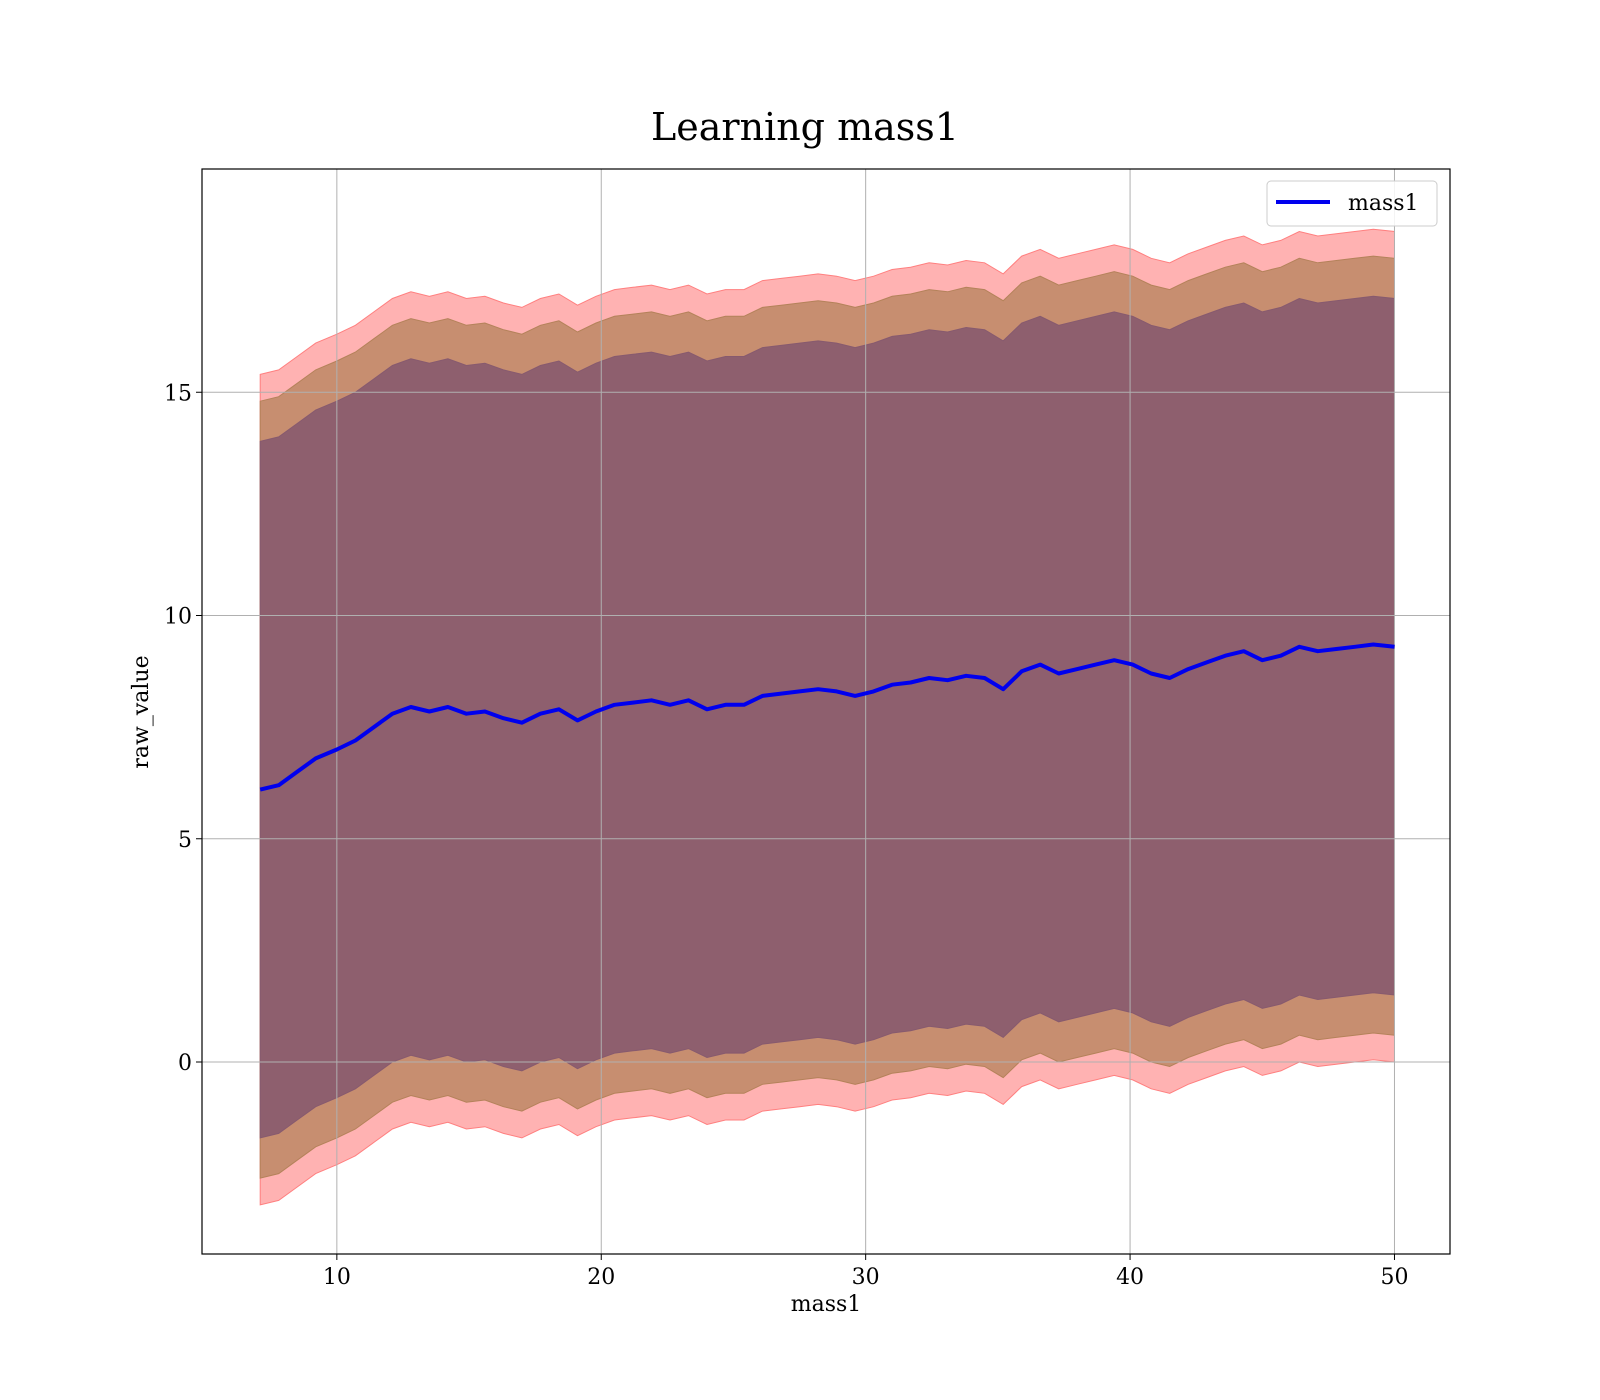 This screenshot has width=1600, height=1400. I want to click on series-lines, so click(827, 717).